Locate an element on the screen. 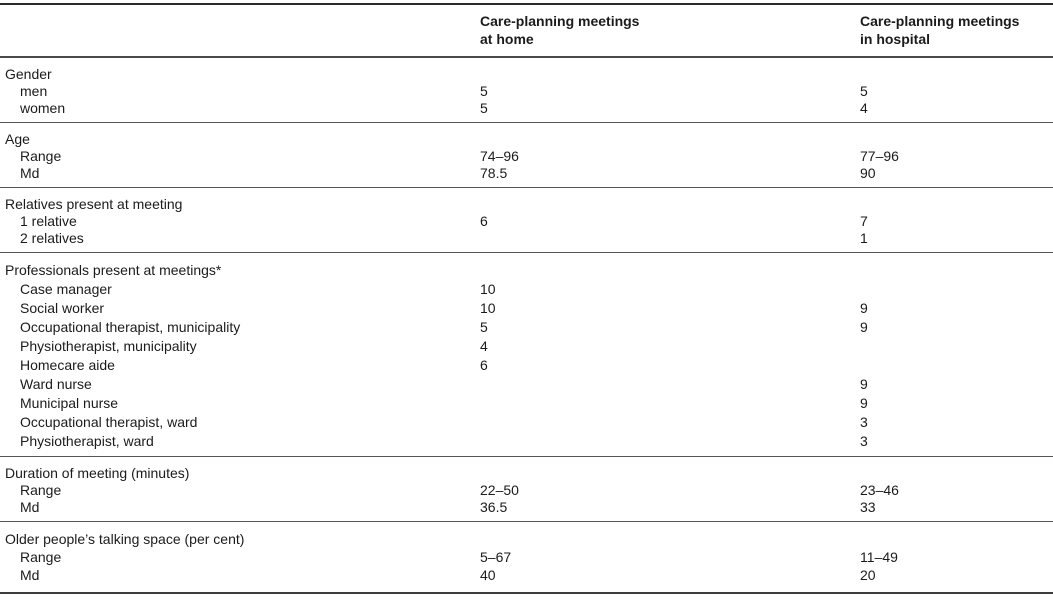 This screenshot has width=1053, height=600. hospital-value: 77–96 is located at coordinates (879, 156).